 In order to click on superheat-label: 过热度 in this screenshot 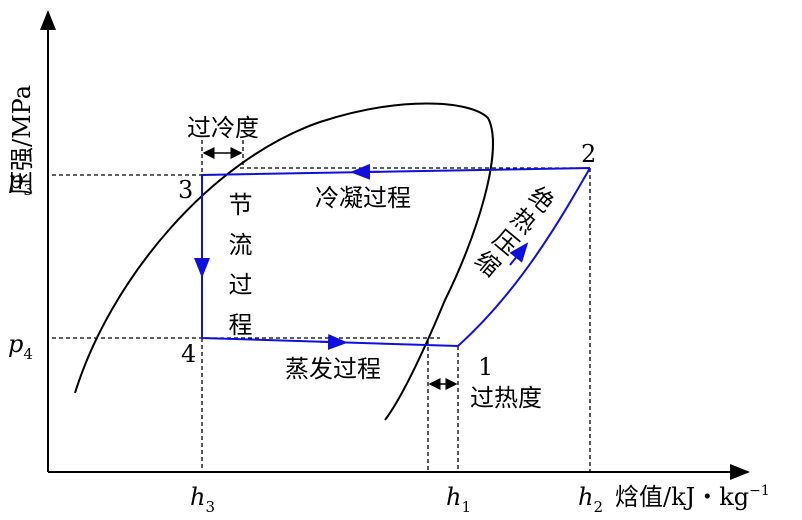, I will do `click(506, 398)`.